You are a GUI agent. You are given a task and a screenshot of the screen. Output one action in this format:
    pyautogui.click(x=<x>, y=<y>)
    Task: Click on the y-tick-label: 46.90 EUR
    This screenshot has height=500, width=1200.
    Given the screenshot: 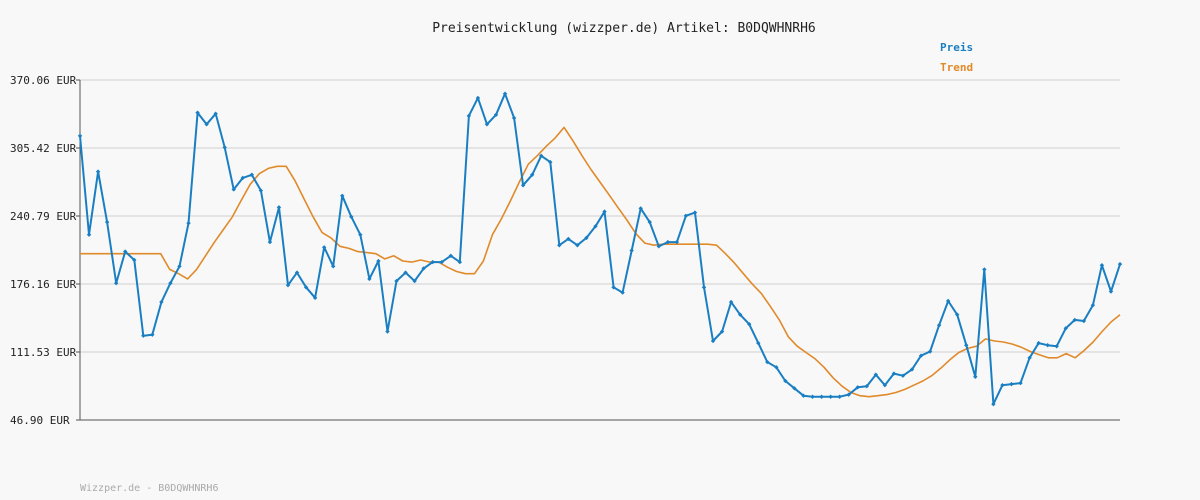 What is the action you would take?
    pyautogui.click(x=40, y=420)
    